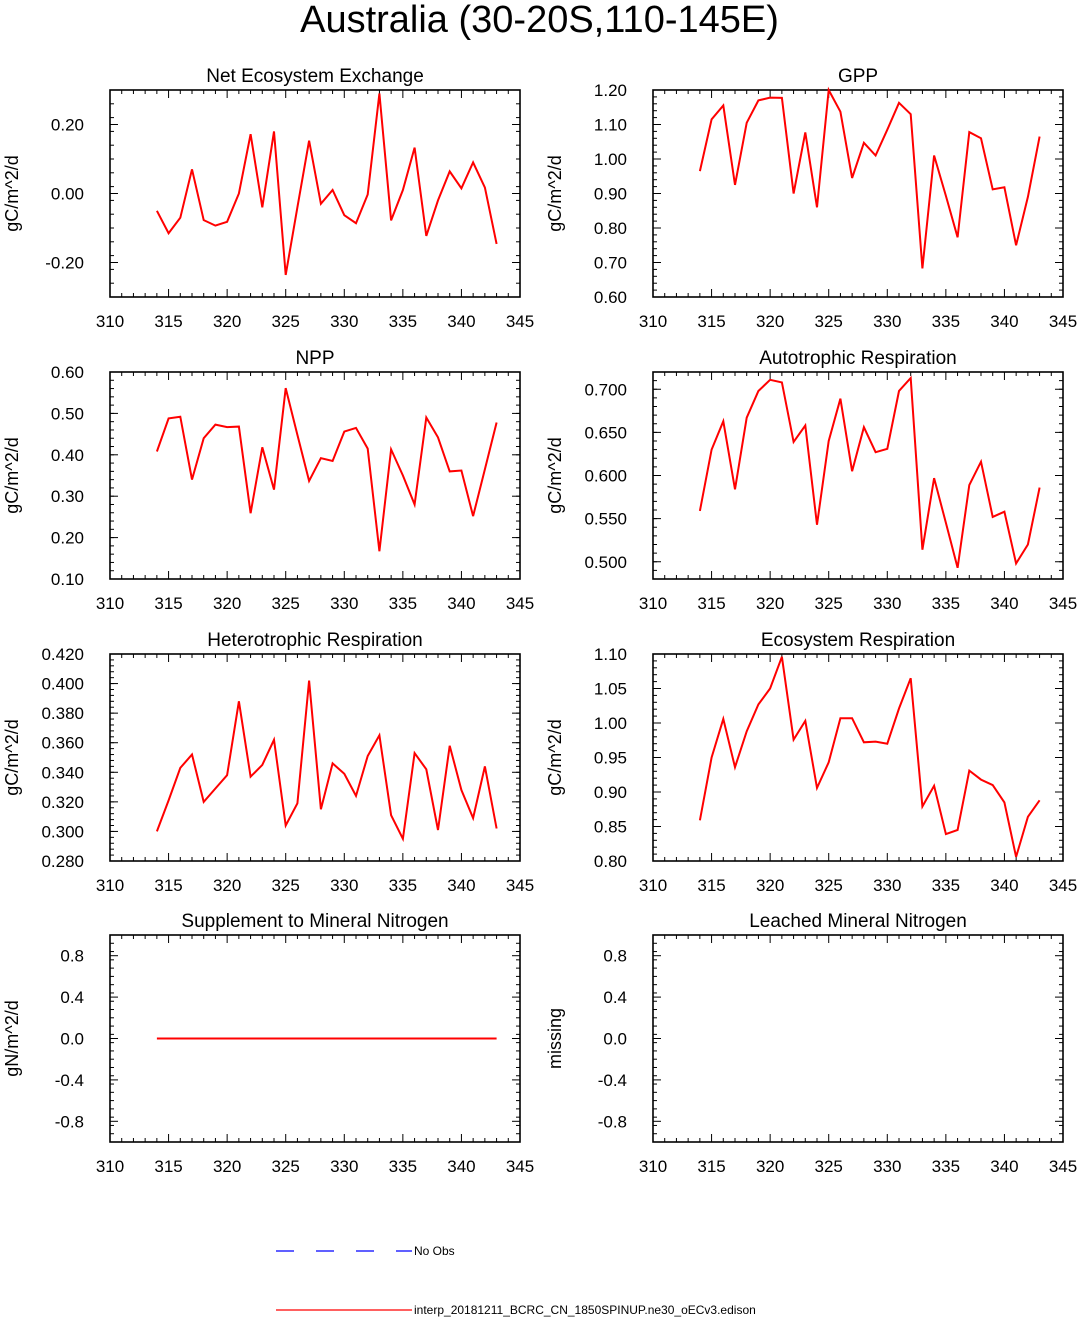  Describe the element at coordinates (314, 921) in the screenshot. I see `panel-title: Supplement to Mineral Nitrogen` at that location.